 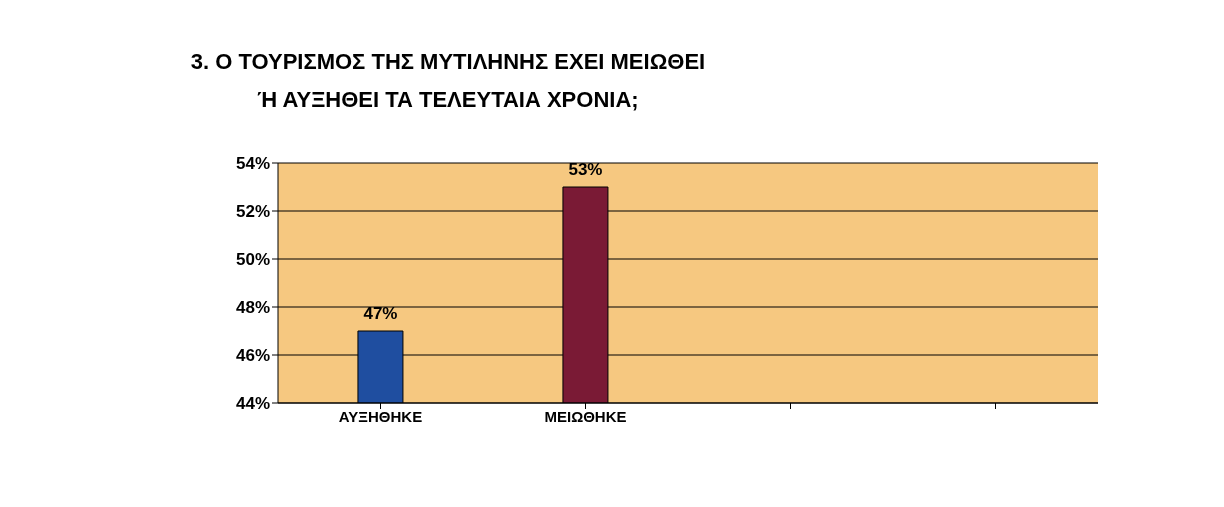 I want to click on y-tick-label: 54%, so click(x=252, y=164).